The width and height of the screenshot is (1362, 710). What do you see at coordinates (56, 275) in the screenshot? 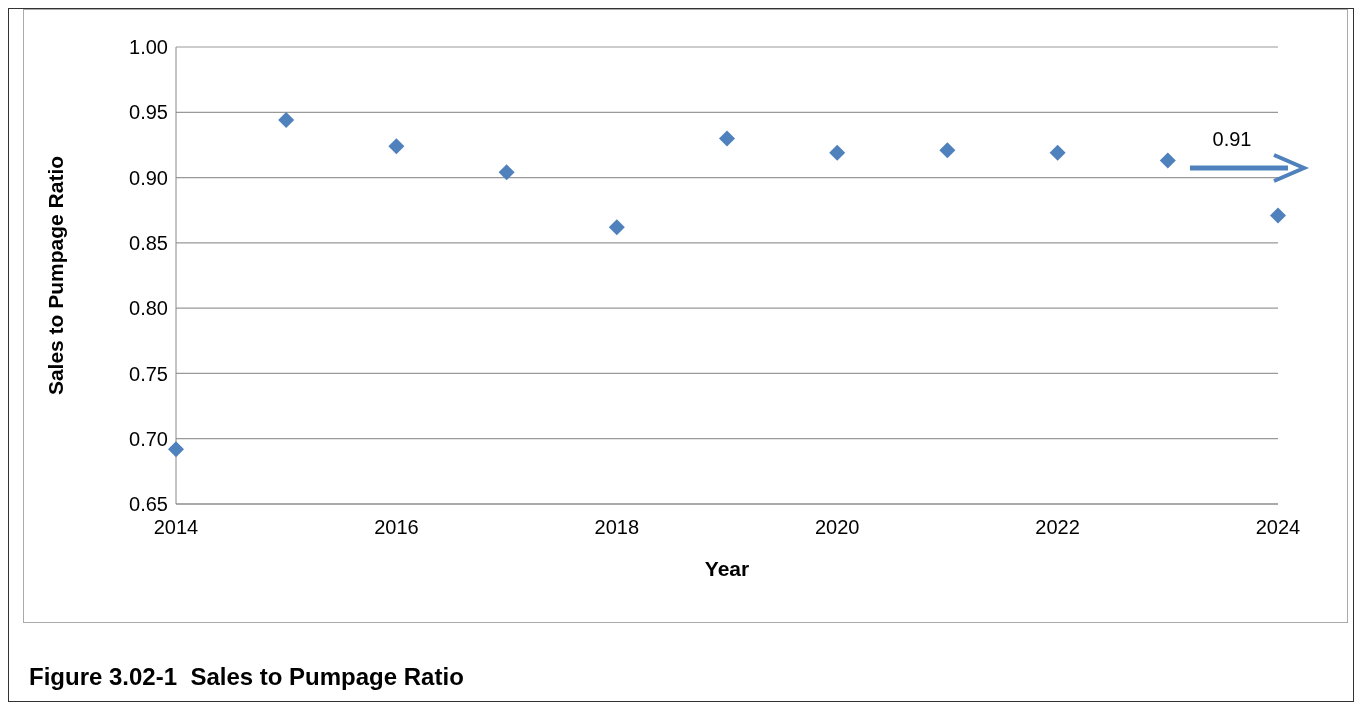
I see `y-axis-title: Sales to Pumpage Ratio` at bounding box center [56, 275].